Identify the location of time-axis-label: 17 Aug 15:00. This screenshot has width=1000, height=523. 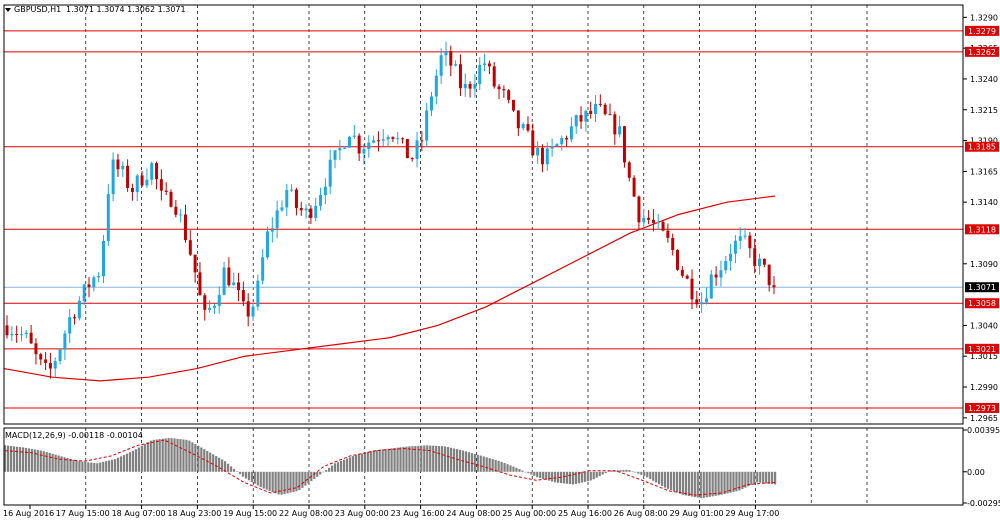
(83, 513).